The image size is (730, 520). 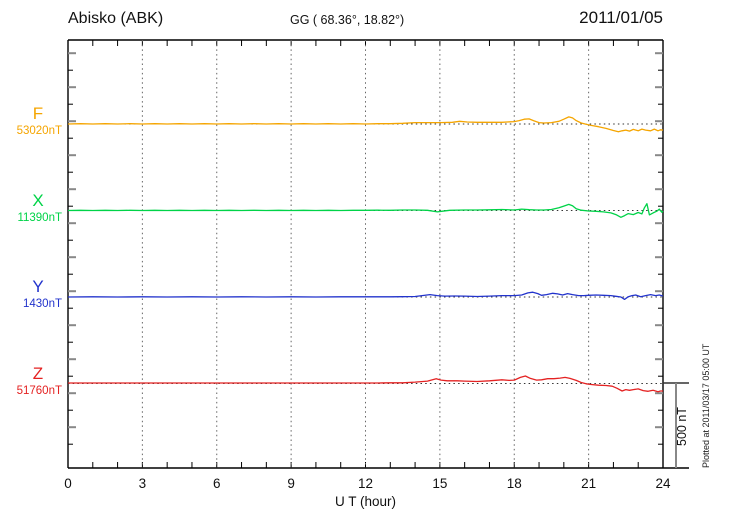 I want to click on x-tick-label-15: 15, so click(x=440, y=483).